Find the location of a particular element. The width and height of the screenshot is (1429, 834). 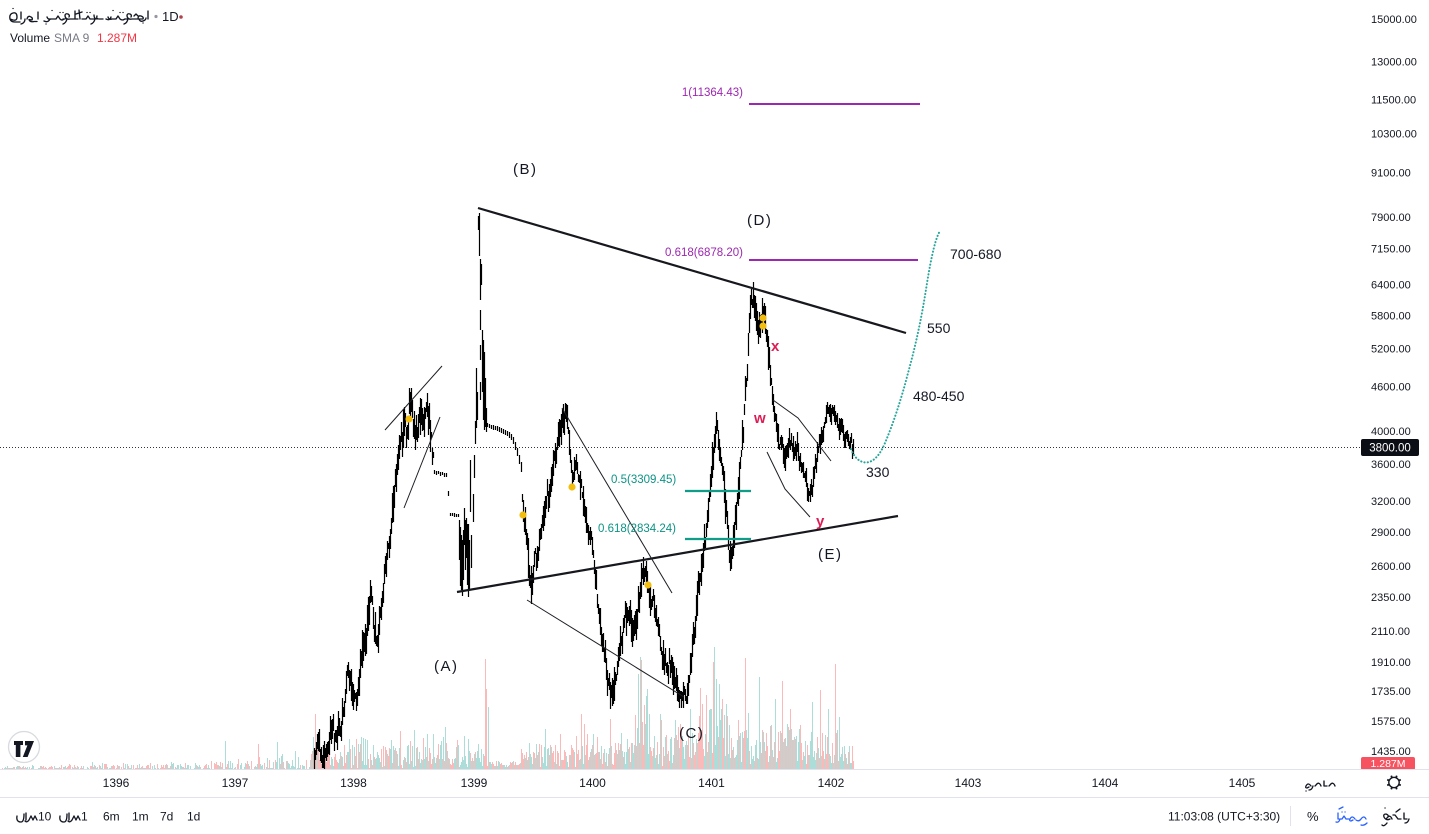

svg-text: 6m is located at coordinates (111, 817).